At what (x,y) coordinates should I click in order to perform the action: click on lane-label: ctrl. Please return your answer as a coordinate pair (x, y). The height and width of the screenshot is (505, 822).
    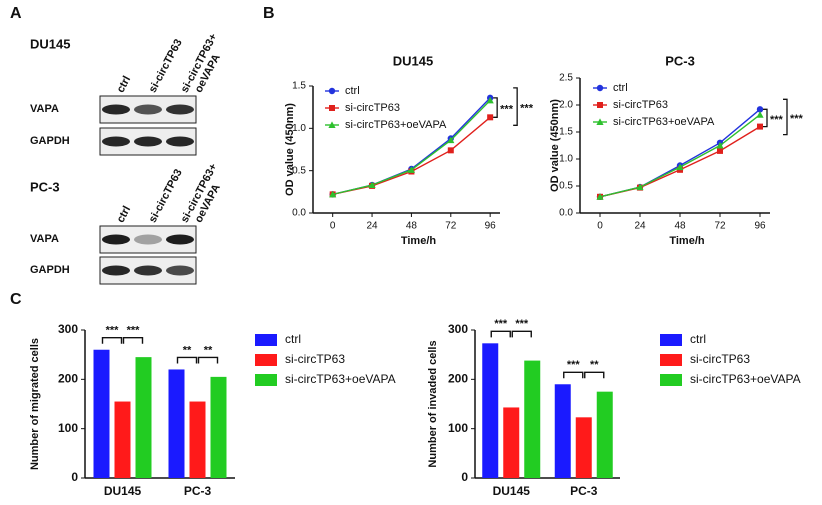
    Looking at the image, I should click on (124, 214).